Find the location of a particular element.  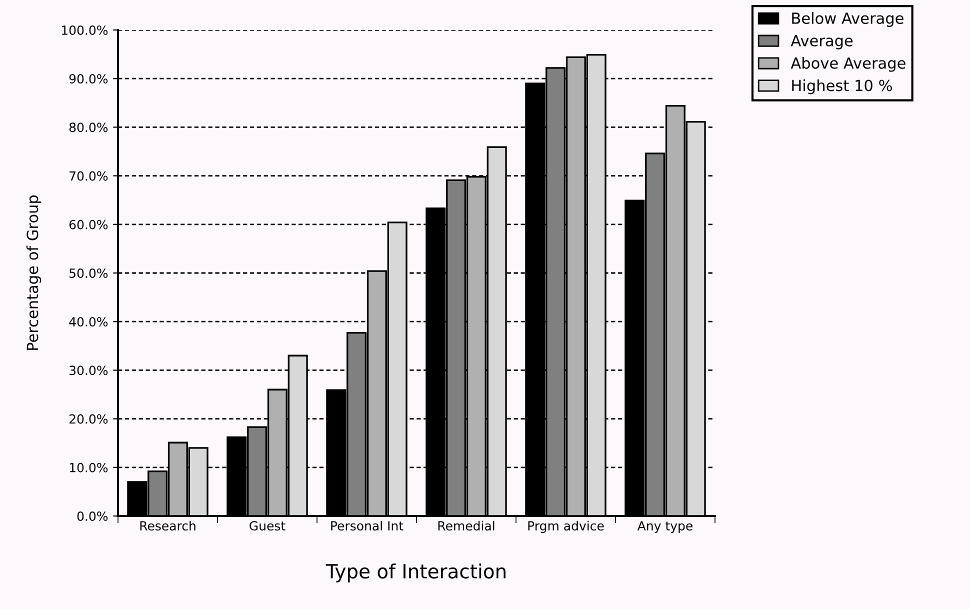

x-tick-label: Remedial is located at coordinates (466, 525).